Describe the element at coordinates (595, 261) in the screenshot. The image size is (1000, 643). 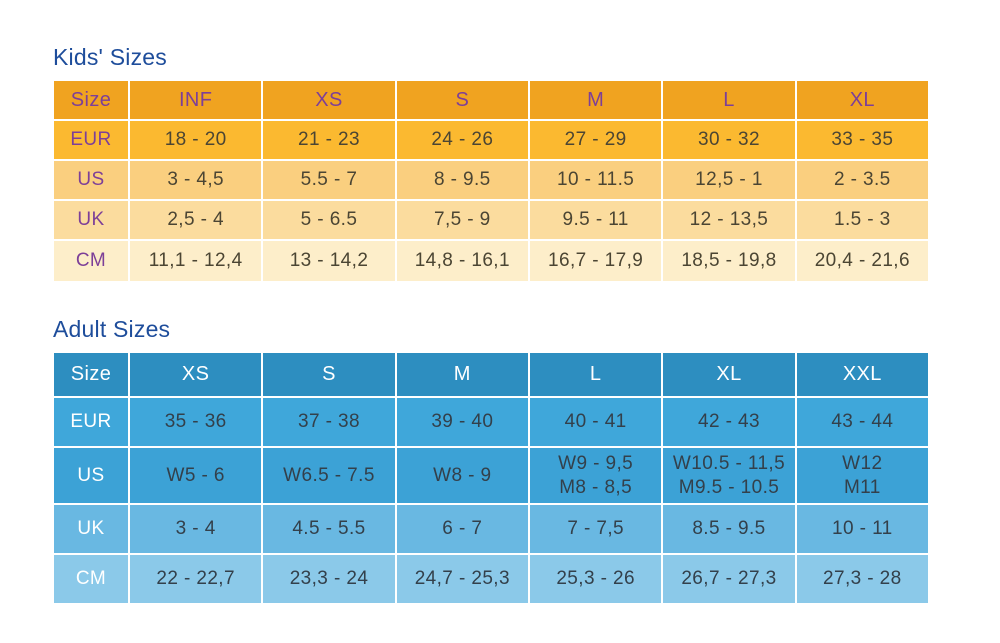
I see `size-cell: 16,7 - 17,9` at that location.